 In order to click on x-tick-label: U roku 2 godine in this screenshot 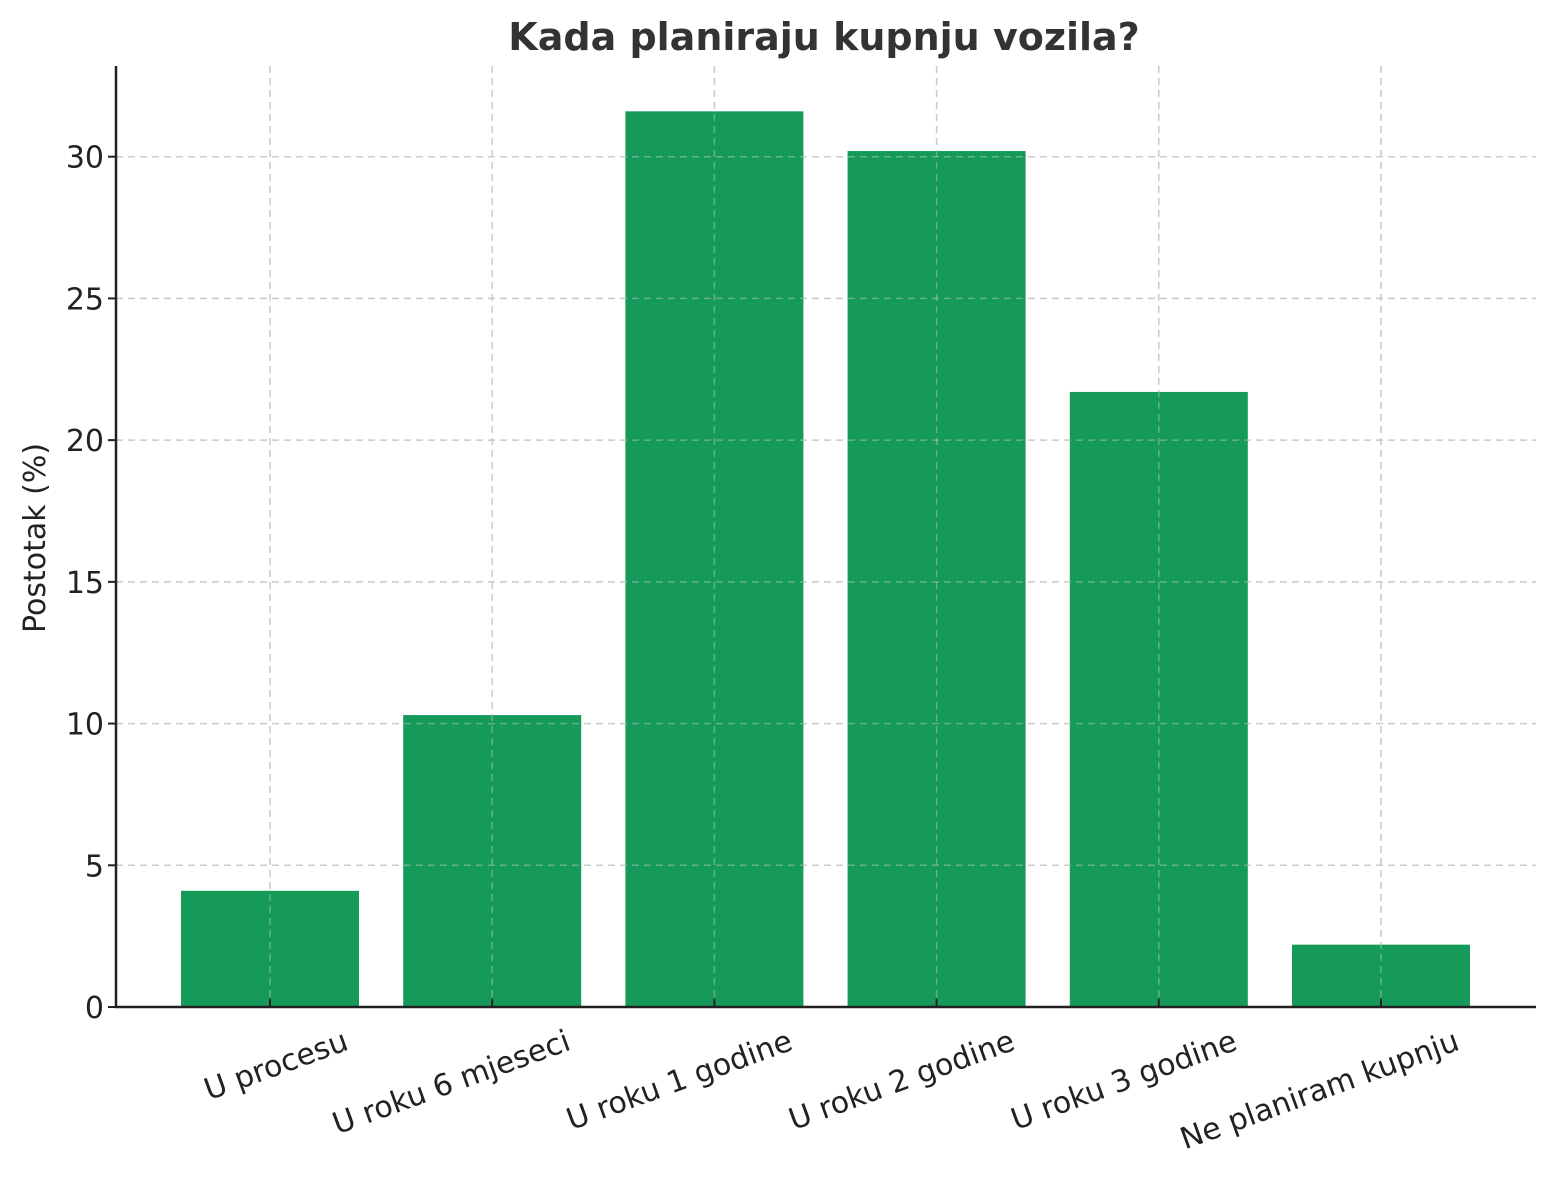, I will do `click(901, 1081)`.